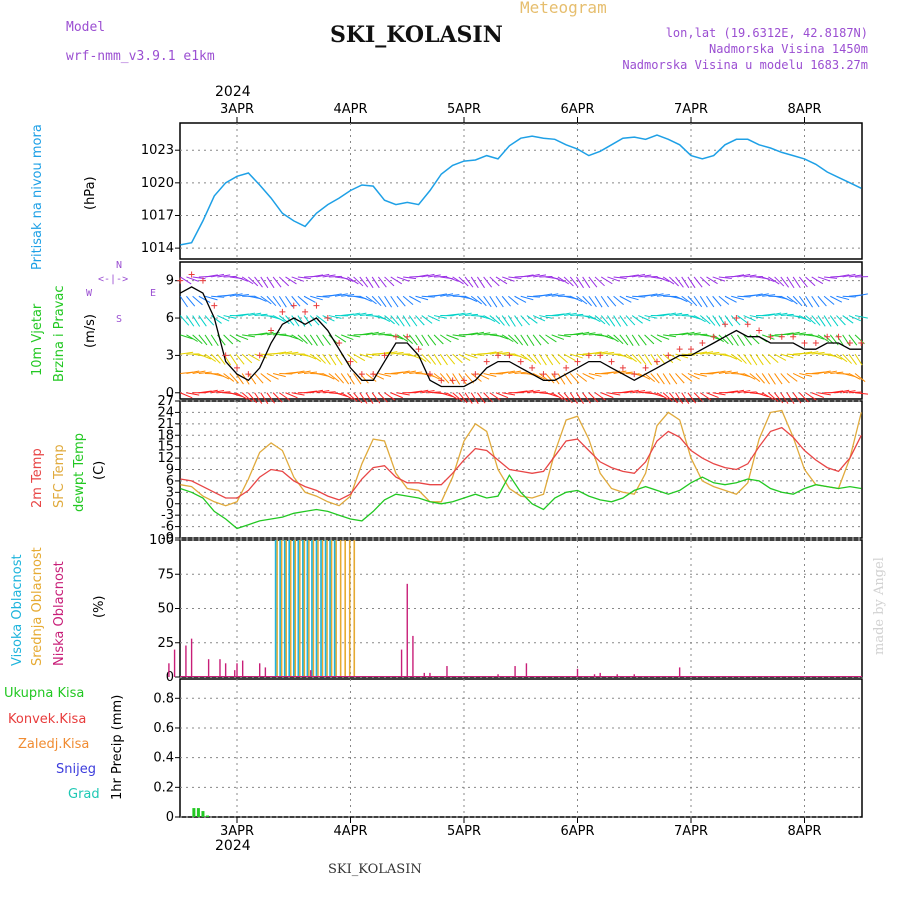 This screenshot has width=900, height=900. Describe the element at coordinates (163, 728) in the screenshot. I see `y-tick-label: 0.6` at that location.